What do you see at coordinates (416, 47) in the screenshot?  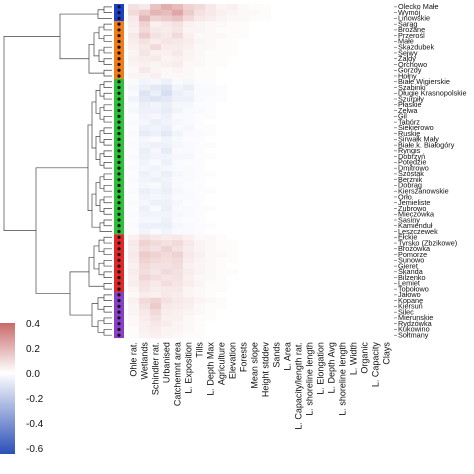 I see `row-label: Skazdubek` at bounding box center [416, 47].